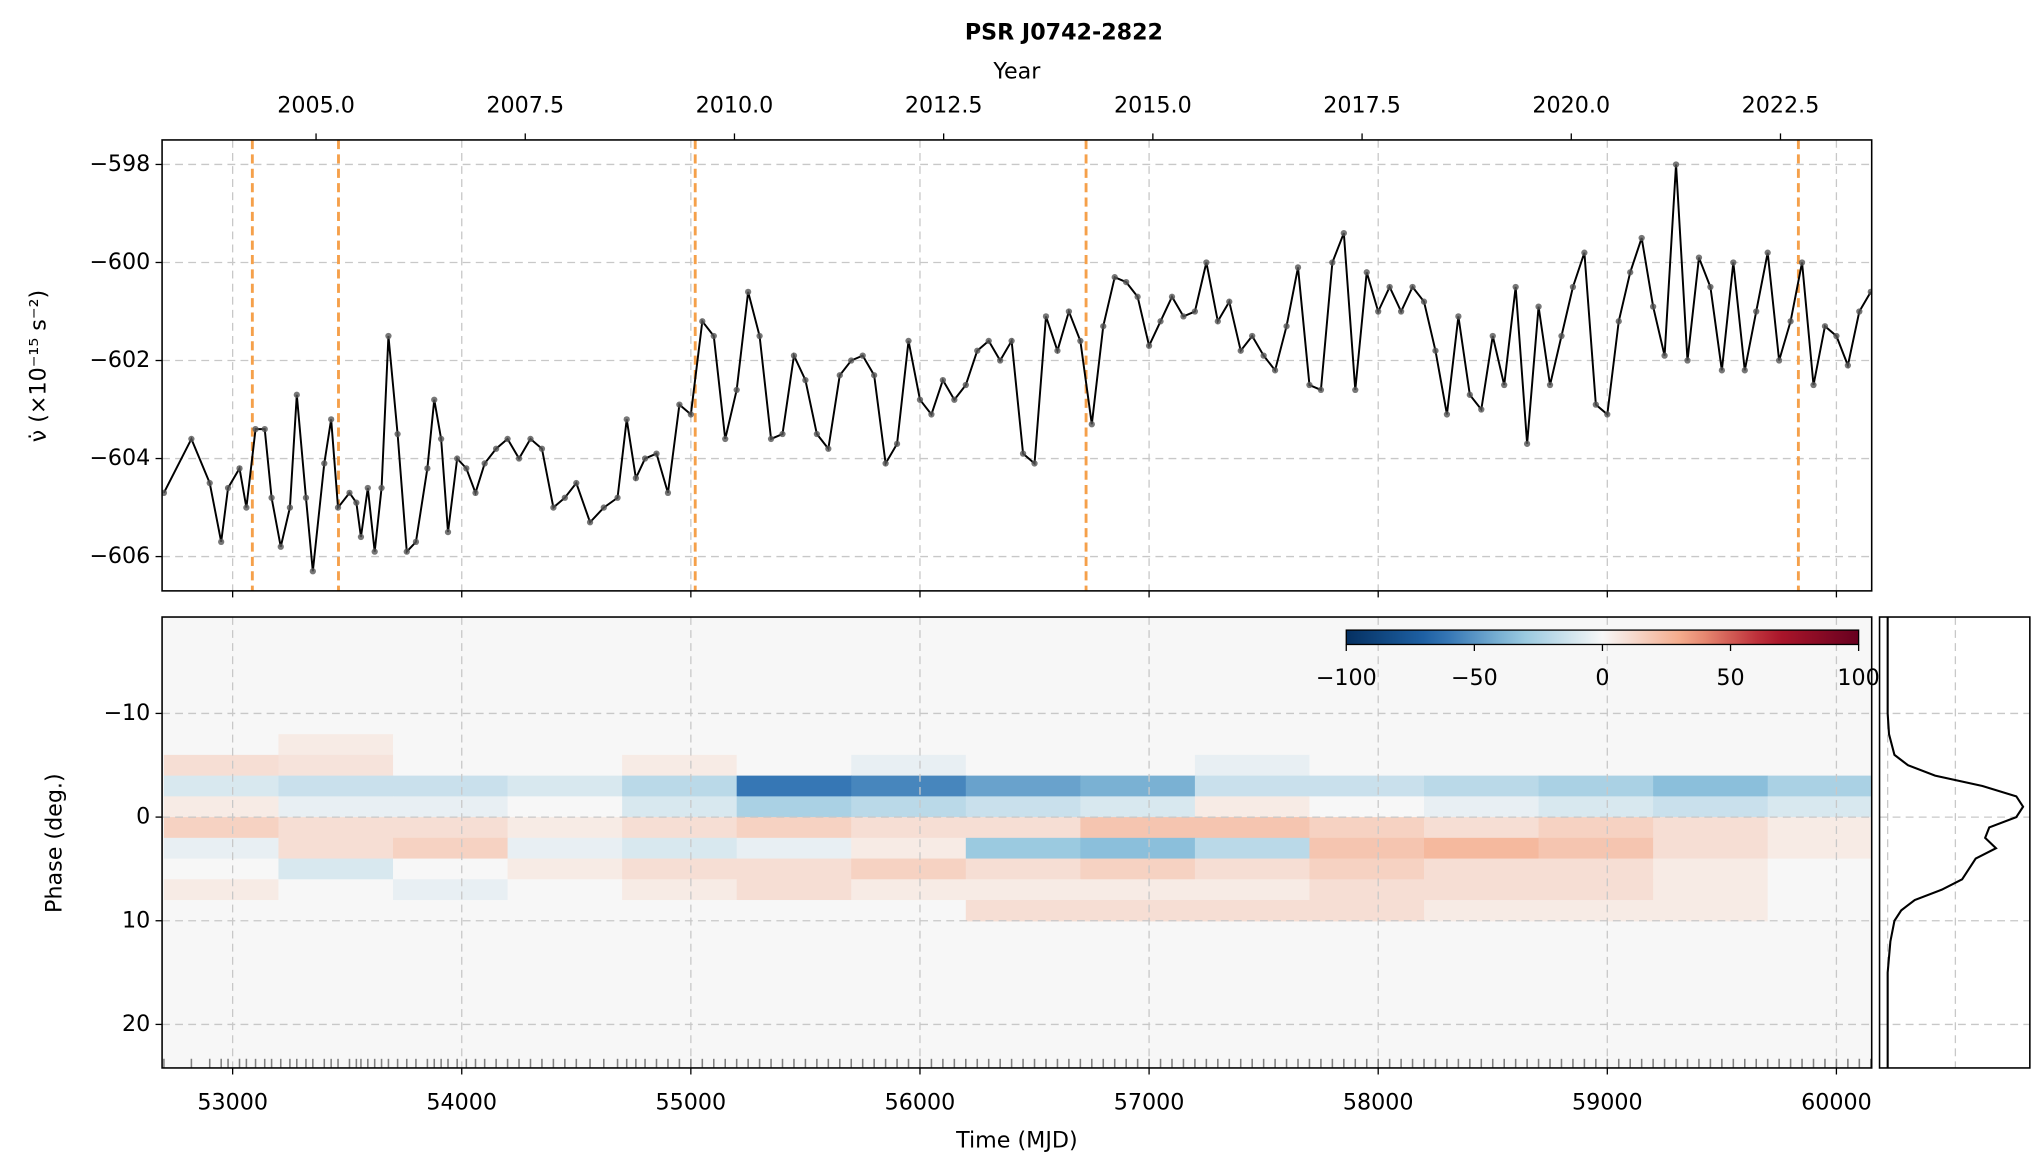 This screenshot has width=2039, height=1170. What do you see at coordinates (525, 105) in the screenshot?
I see `top-tick-label: 2007.5` at bounding box center [525, 105].